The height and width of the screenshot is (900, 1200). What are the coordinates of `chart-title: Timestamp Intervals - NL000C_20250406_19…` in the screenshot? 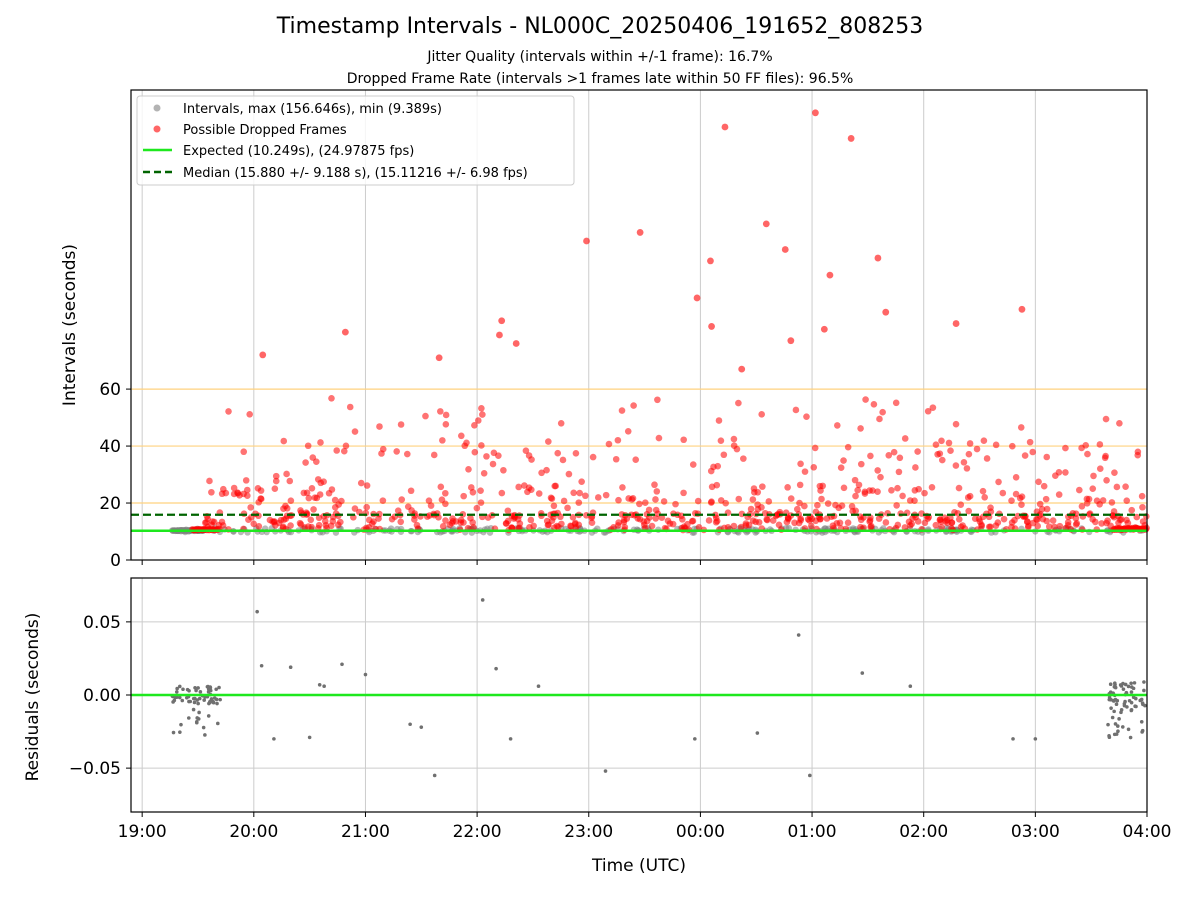 It's located at (600, 26).